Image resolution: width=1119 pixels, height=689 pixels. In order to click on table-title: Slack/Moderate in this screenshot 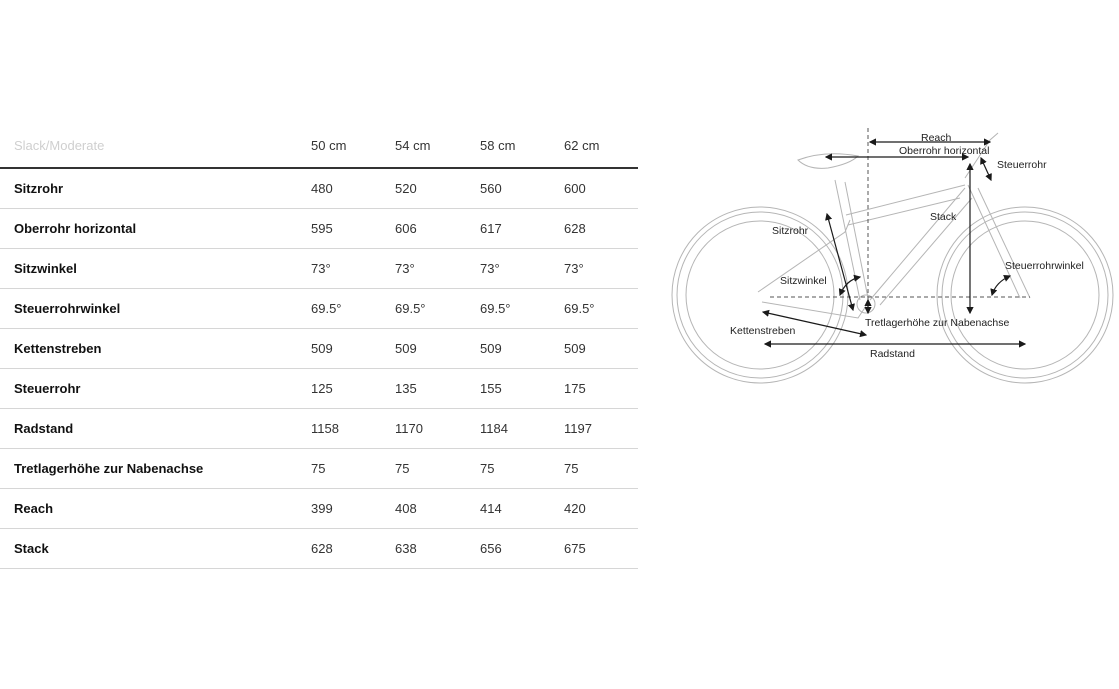, I will do `click(59, 145)`.